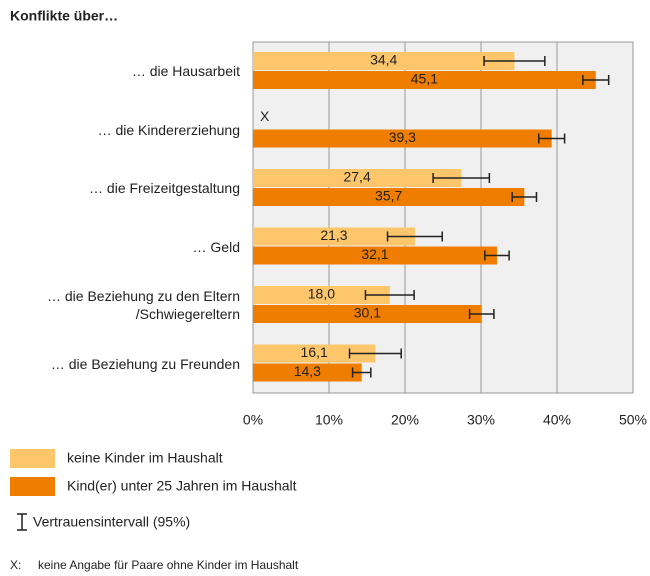 The width and height of the screenshot is (650, 576). Describe the element at coordinates (185, 71) in the screenshot. I see `category-label: … die Hausarbeit` at that location.